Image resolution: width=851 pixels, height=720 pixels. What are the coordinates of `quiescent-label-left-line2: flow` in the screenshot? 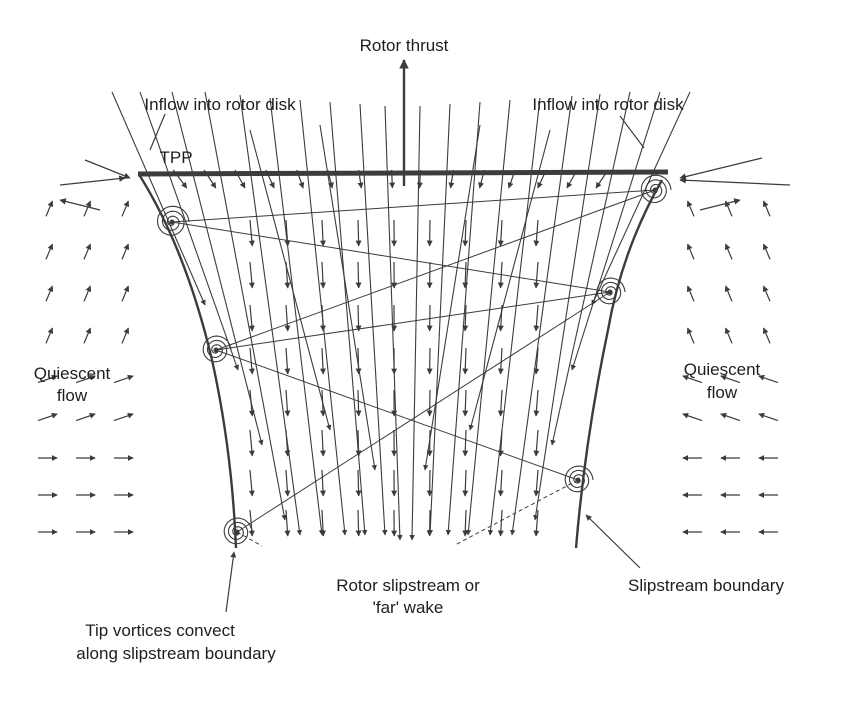 It's located at (72, 395).